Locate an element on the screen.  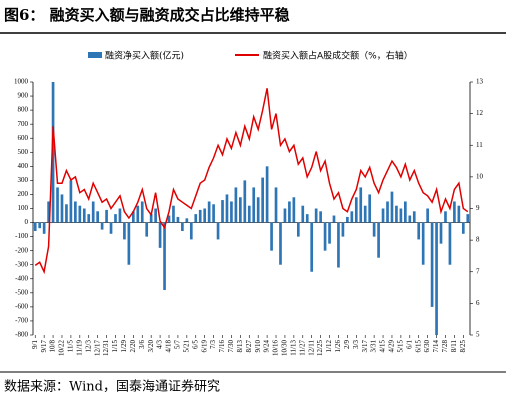
x-tick-label: 1/12 is located at coordinates (329, 346).